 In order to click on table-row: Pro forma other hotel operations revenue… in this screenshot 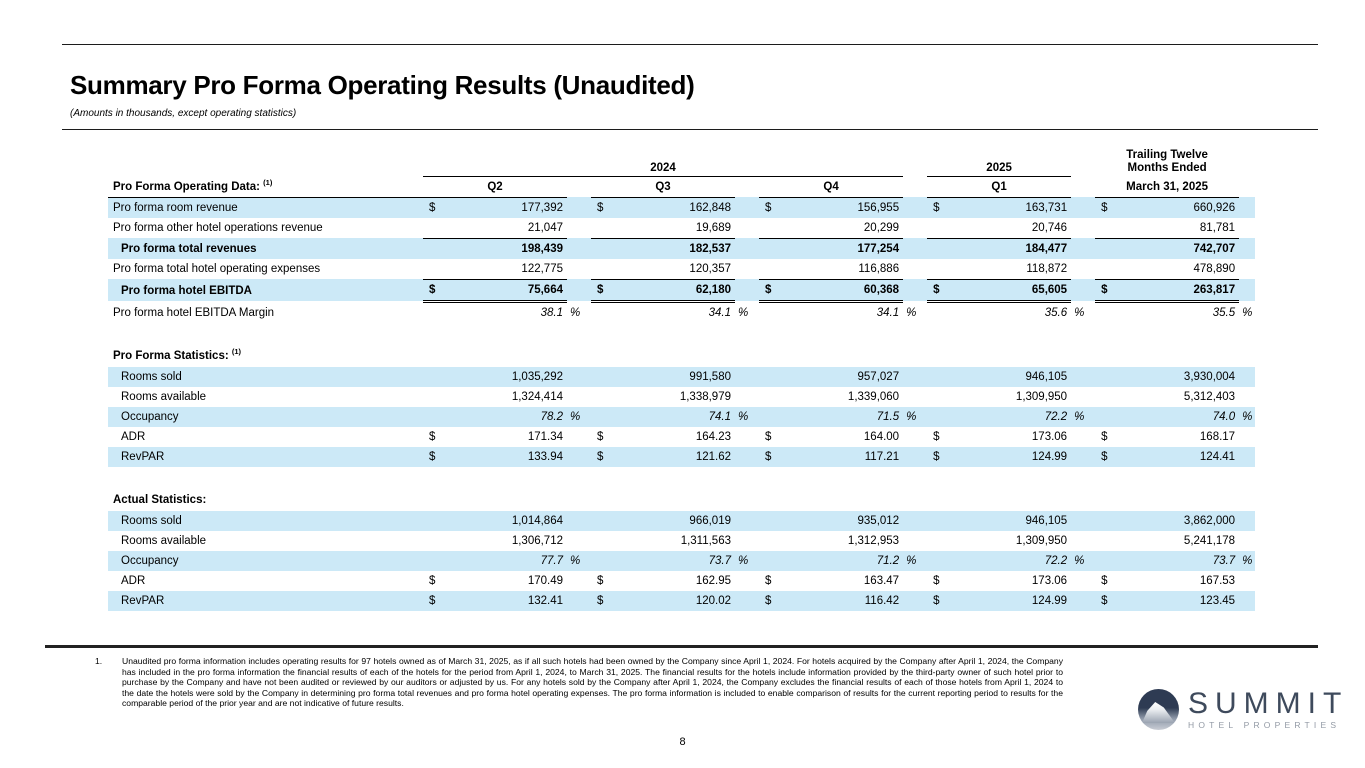, I will do `click(681, 228)`.